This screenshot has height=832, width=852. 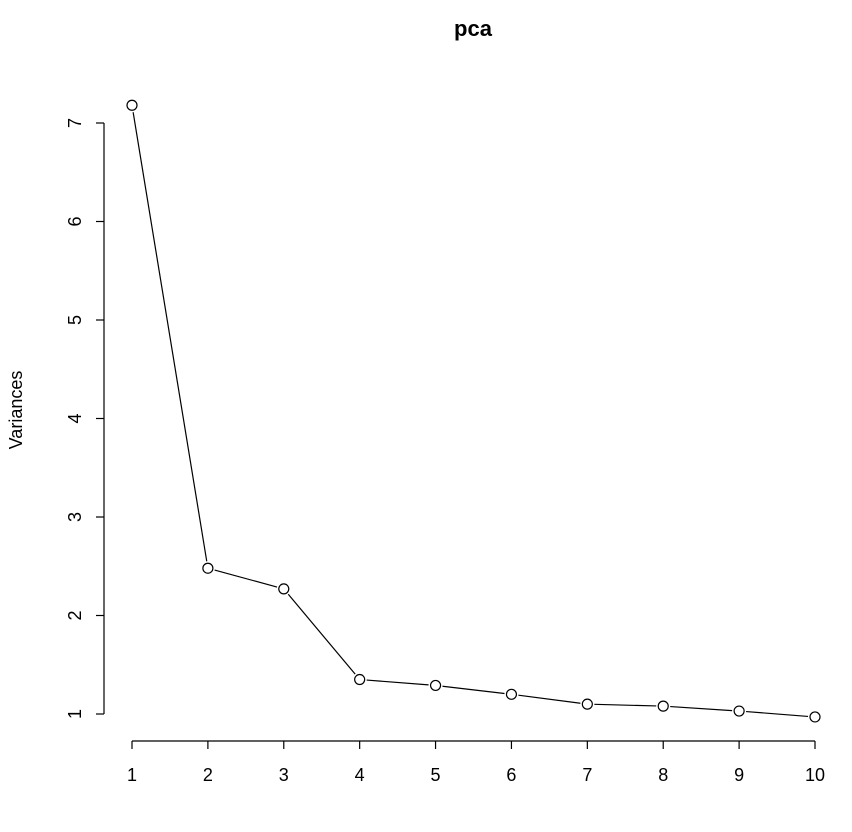 I want to click on x-tick-label: 2, so click(x=208, y=775).